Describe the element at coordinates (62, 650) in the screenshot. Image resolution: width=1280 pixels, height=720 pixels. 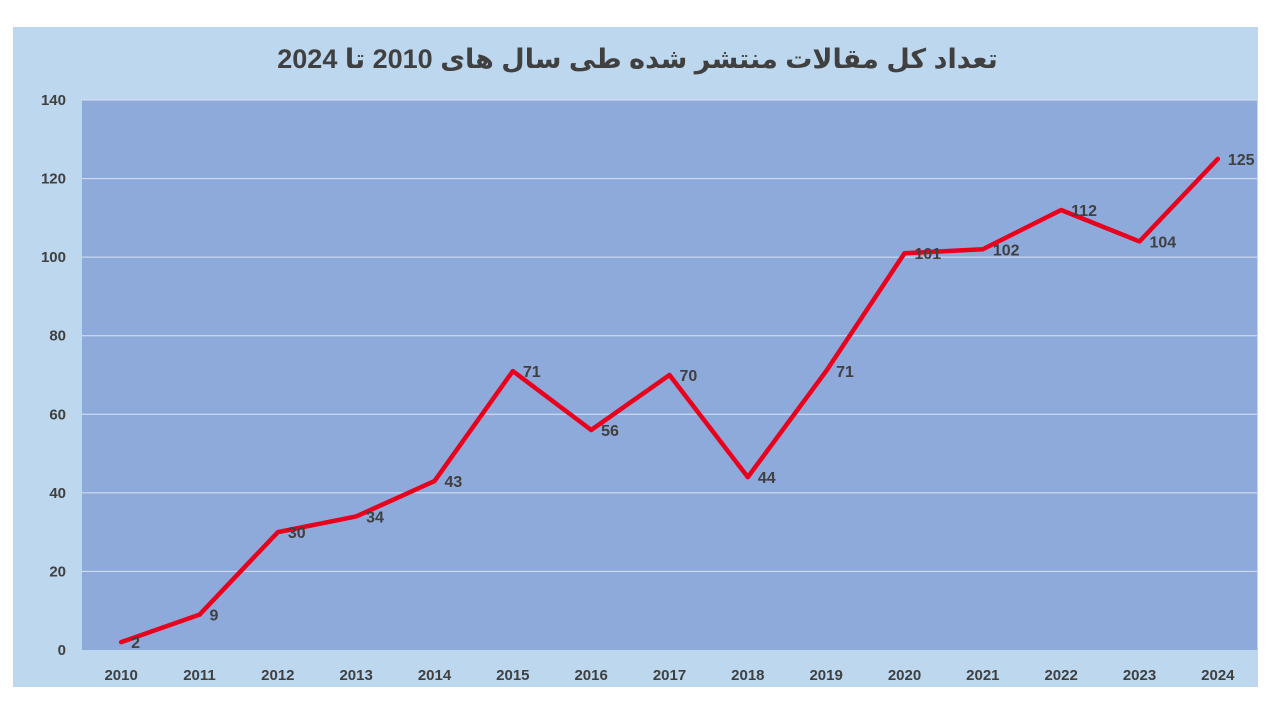
I see `y-tick-label: 0` at that location.